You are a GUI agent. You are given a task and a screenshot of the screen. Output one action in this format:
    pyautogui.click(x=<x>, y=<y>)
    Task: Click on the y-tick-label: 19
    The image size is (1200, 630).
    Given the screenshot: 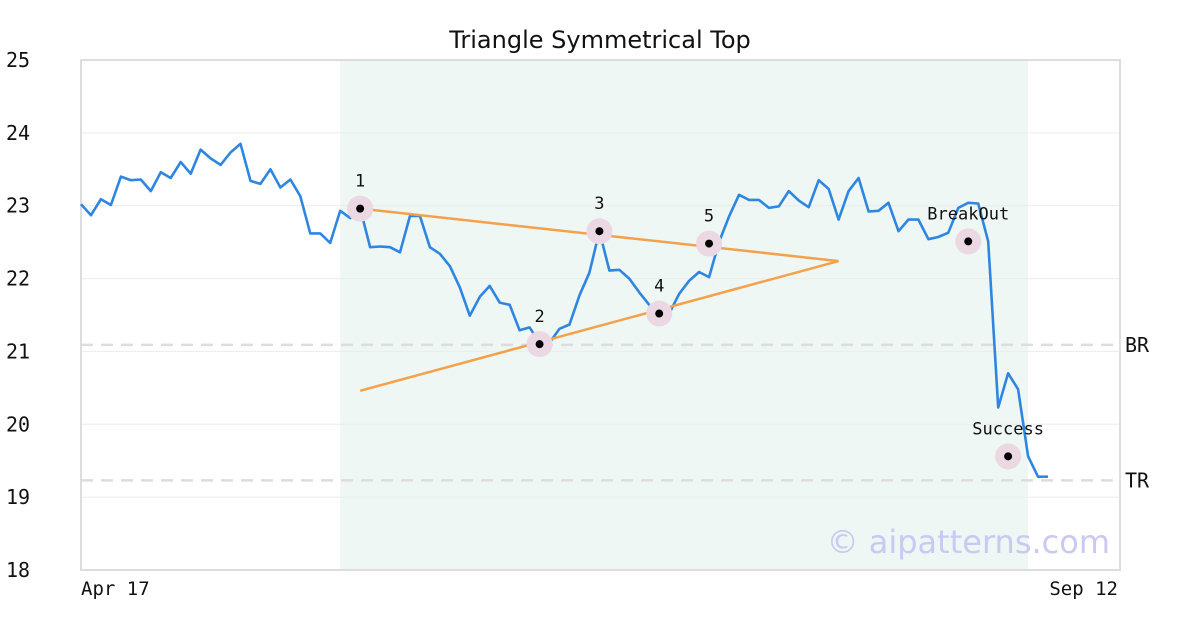 What is the action you would take?
    pyautogui.click(x=18, y=497)
    